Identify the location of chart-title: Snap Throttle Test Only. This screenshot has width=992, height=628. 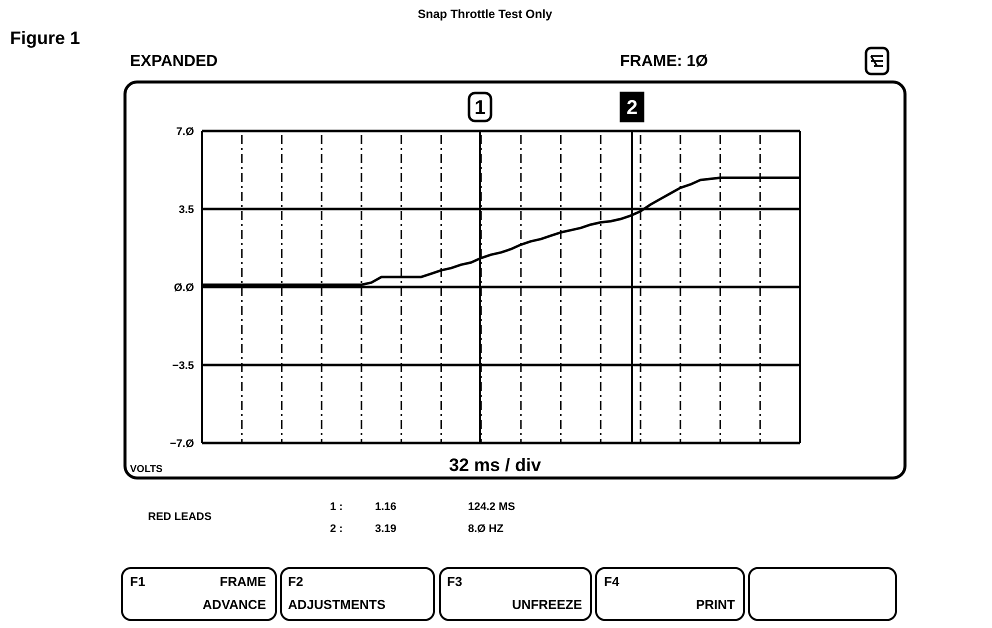
(485, 14).